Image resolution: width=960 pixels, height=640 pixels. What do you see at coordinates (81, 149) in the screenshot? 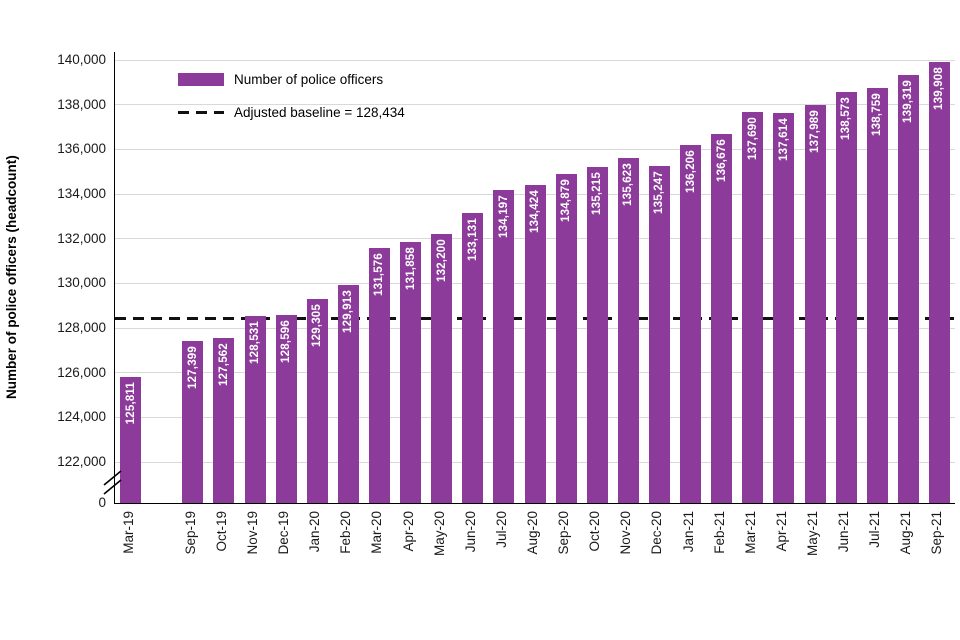
I see `y-axis-tick-label: 136,000` at bounding box center [81, 149].